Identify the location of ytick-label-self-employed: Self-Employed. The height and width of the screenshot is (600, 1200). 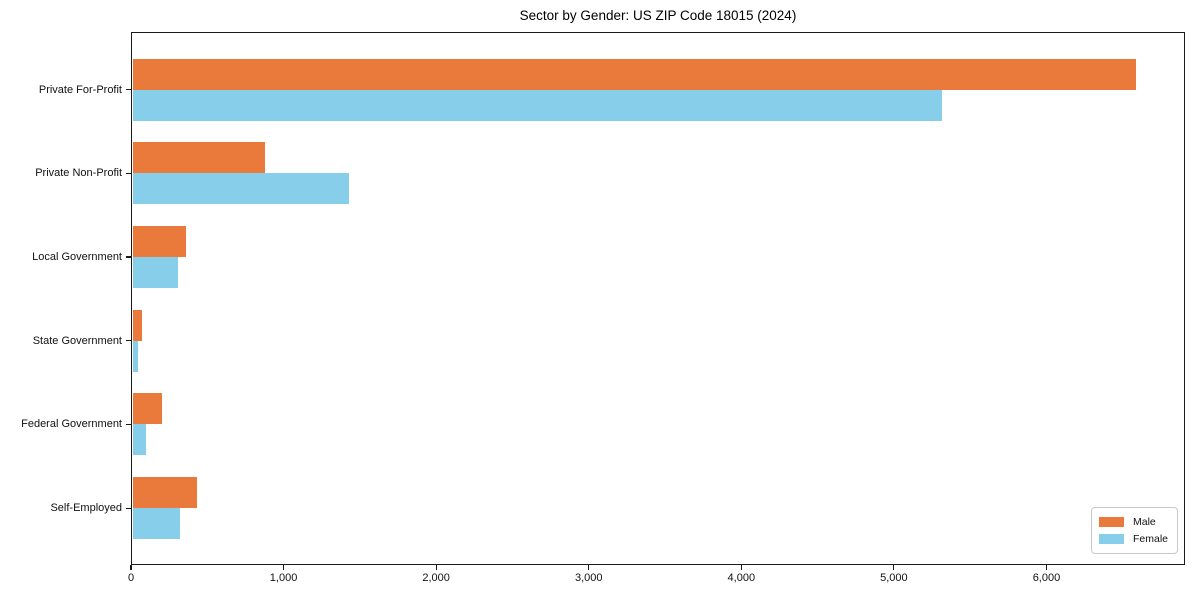
(86, 508).